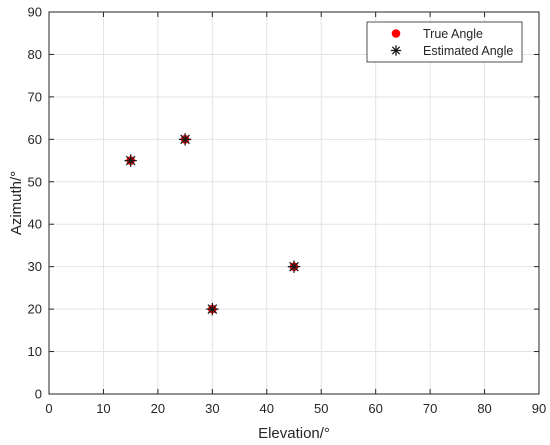  What do you see at coordinates (48, 408) in the screenshot?
I see `x-tick-label: 0` at bounding box center [48, 408].